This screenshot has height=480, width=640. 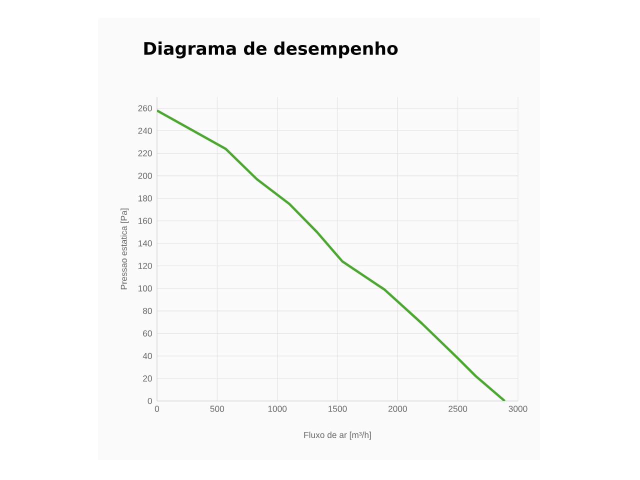 I want to click on x-tick-label: 500, so click(x=217, y=409).